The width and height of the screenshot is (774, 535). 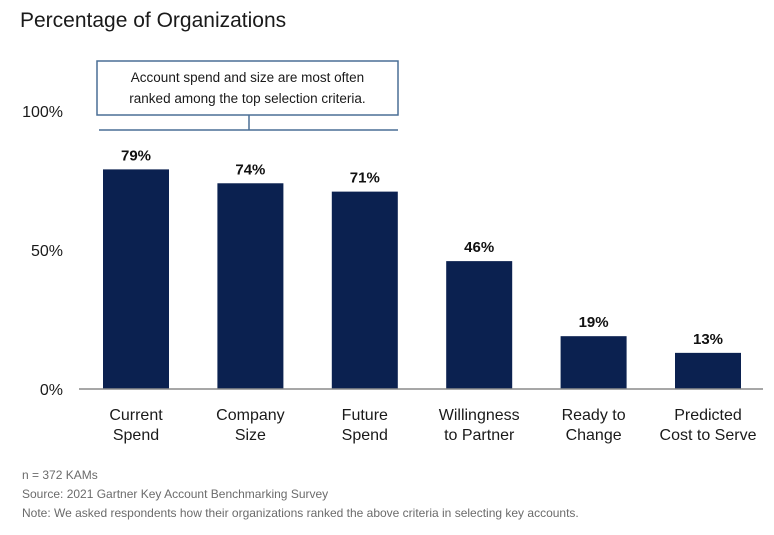 I want to click on x-tick-label: to Partner, so click(x=479, y=435).